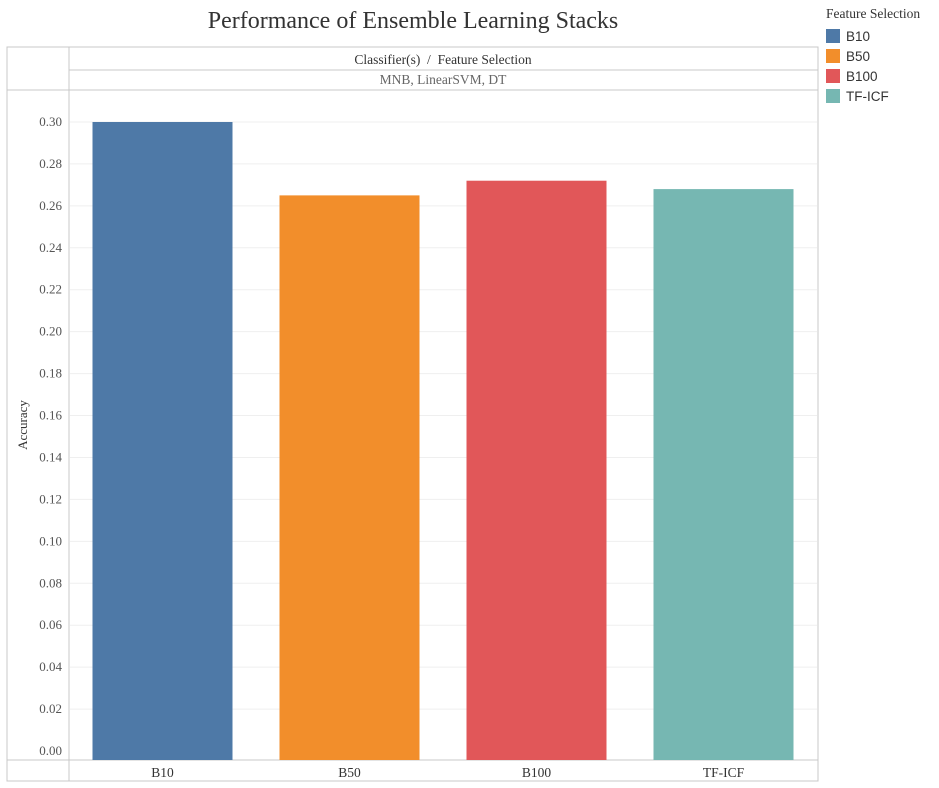  Describe the element at coordinates (50, 289) in the screenshot. I see `y-tick-label: 0.22` at that location.